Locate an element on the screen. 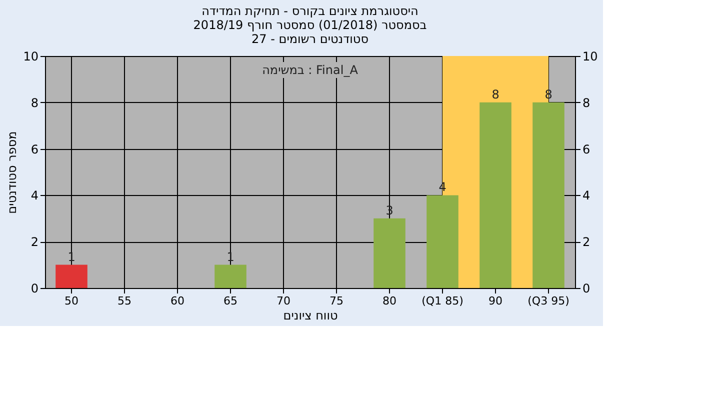 This screenshot has width=720, height=405. x-tick-label: 80 is located at coordinates (389, 301).